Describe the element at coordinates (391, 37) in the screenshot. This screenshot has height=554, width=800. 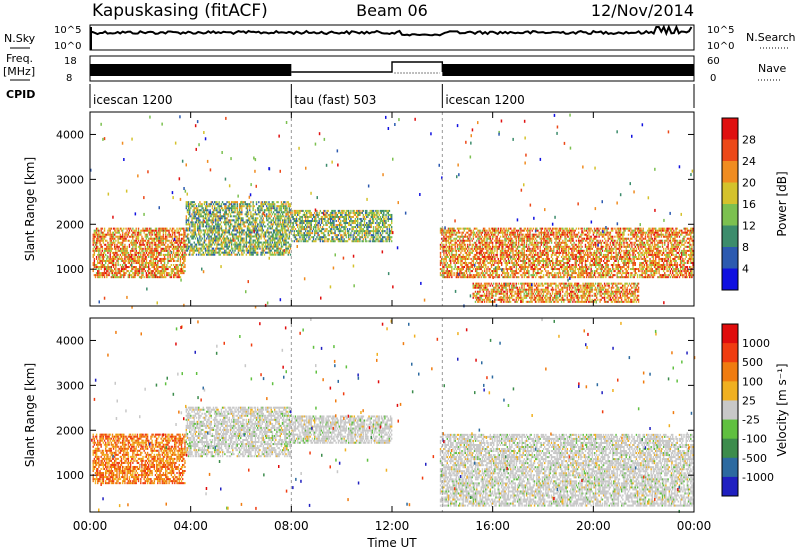
I see `noise-trace` at that location.